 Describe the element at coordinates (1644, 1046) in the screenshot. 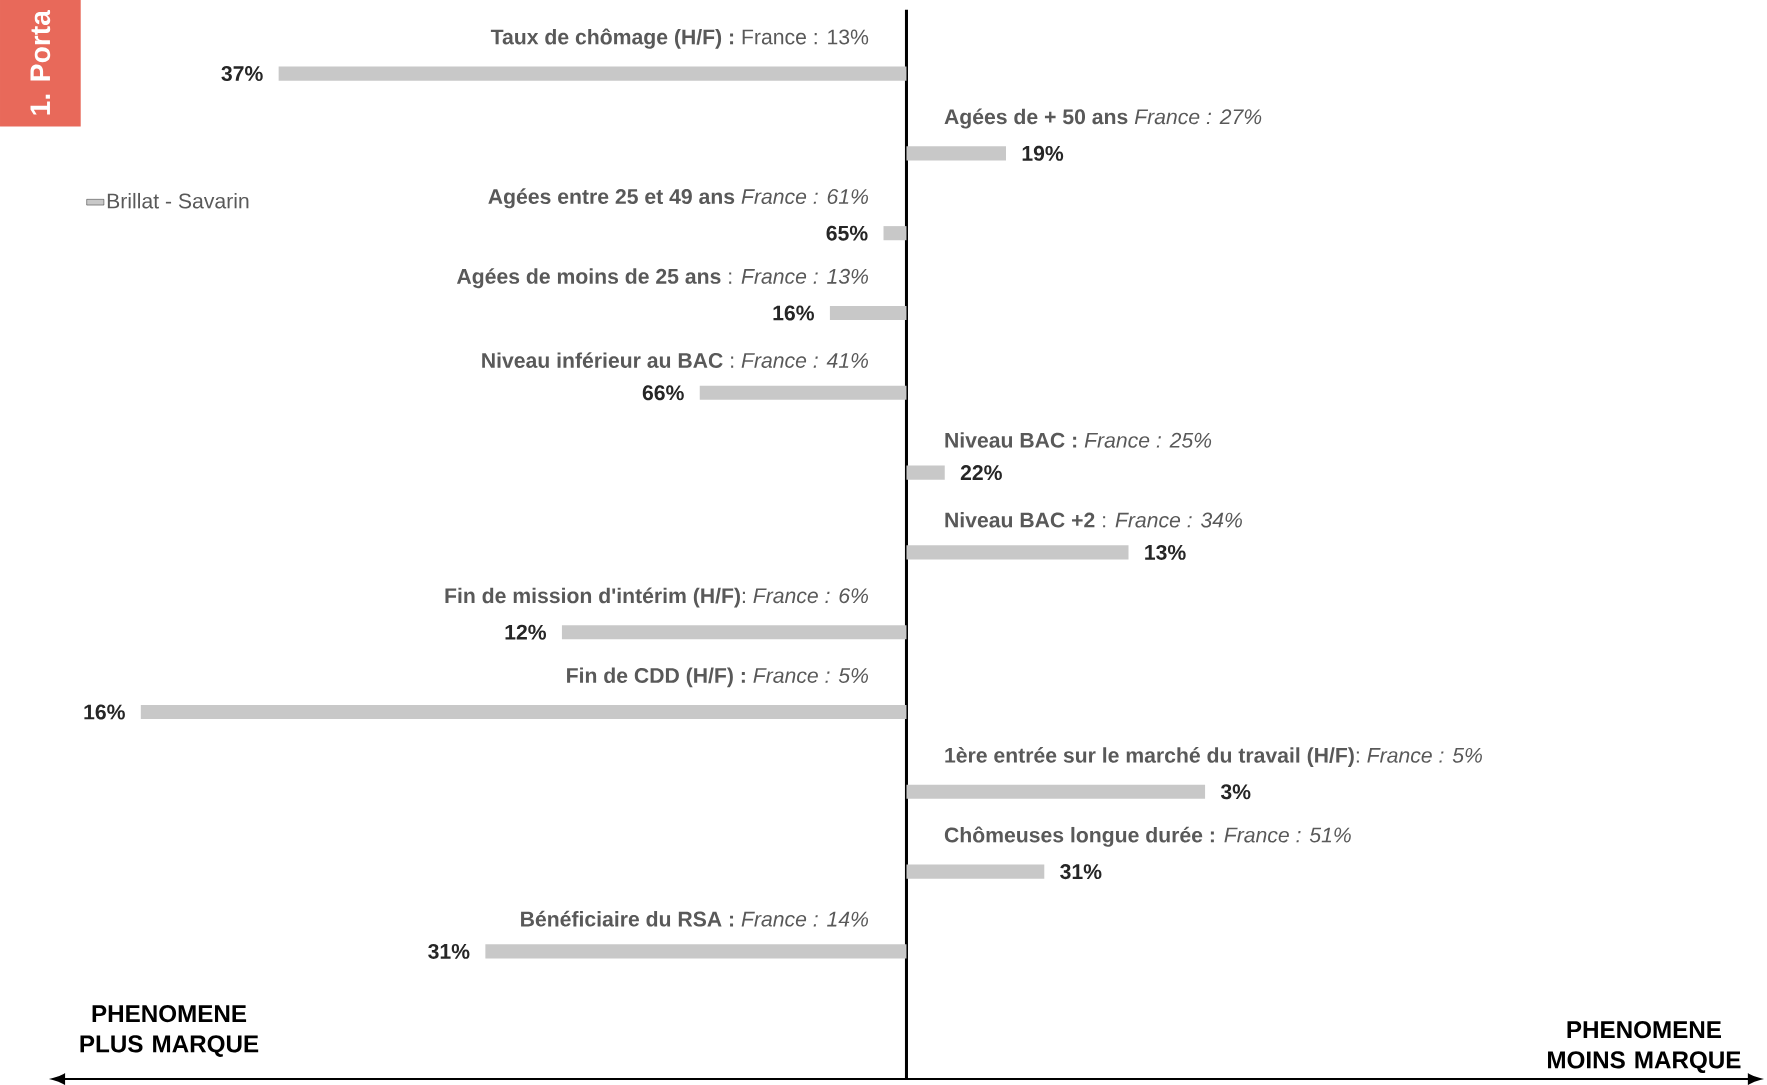

I see `text: PHENOMENE MOINS MARQUE` at that location.